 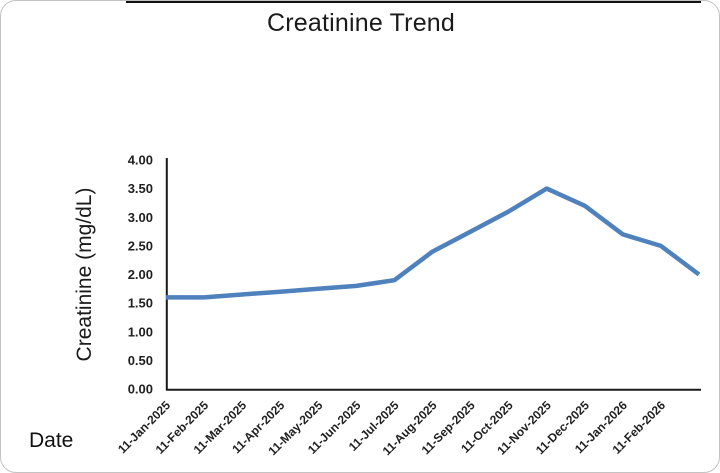 I want to click on window-top-border, so click(x=413, y=2).